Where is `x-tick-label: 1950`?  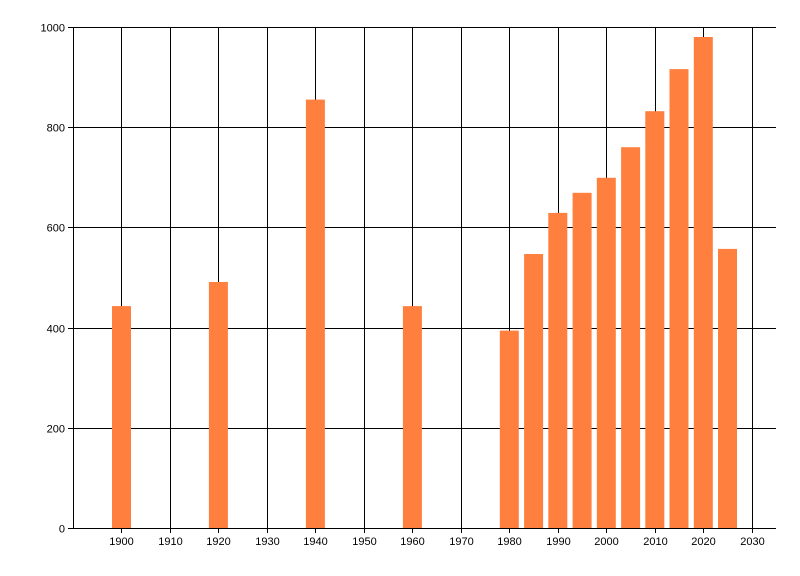 x-tick-label: 1950 is located at coordinates (364, 542).